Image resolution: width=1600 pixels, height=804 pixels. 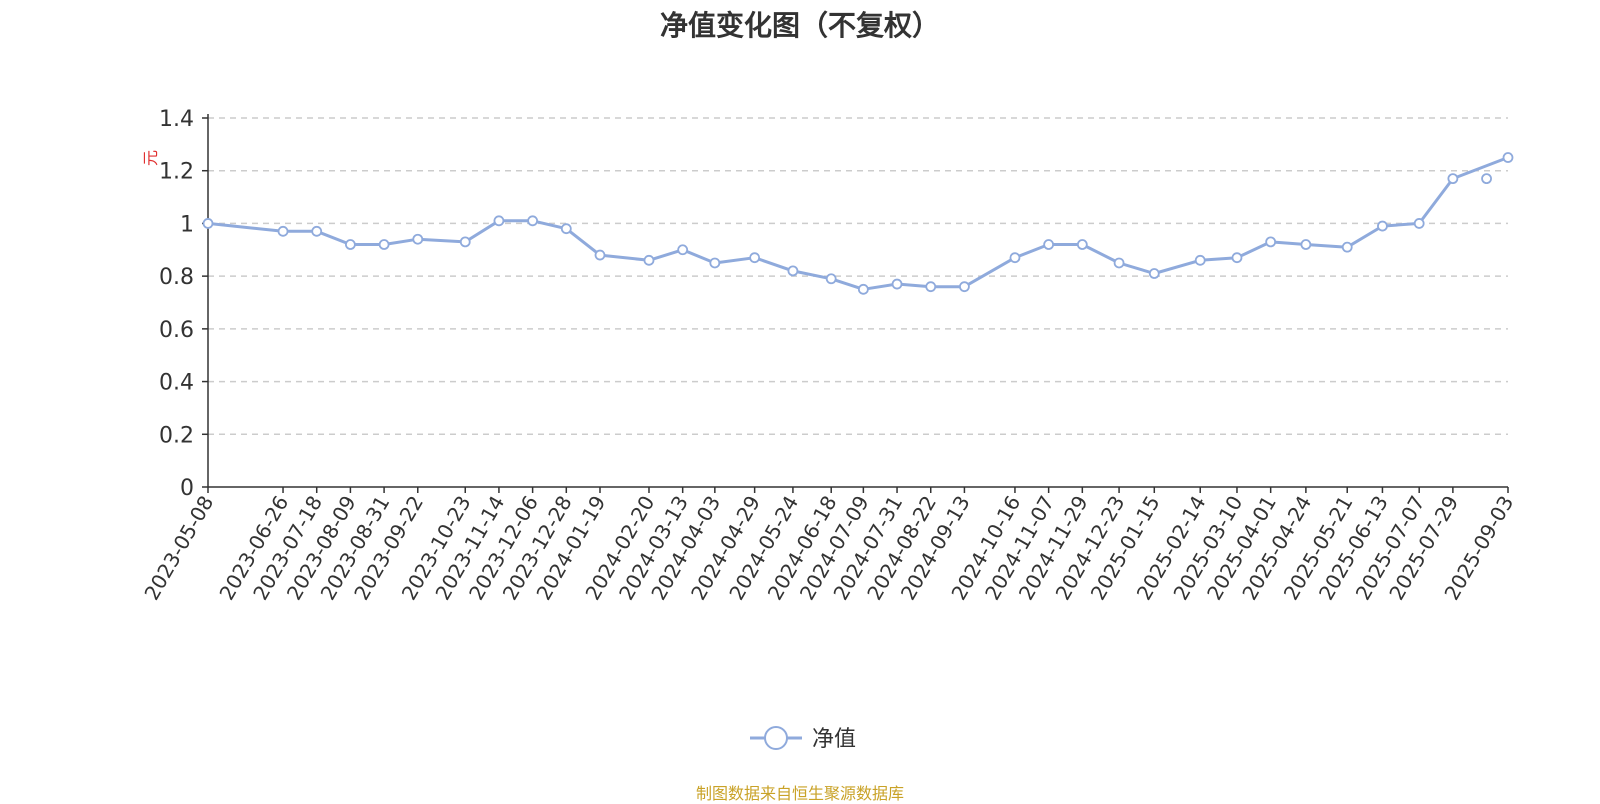 What do you see at coordinates (803, 739) in the screenshot?
I see `legend: 净值` at bounding box center [803, 739].